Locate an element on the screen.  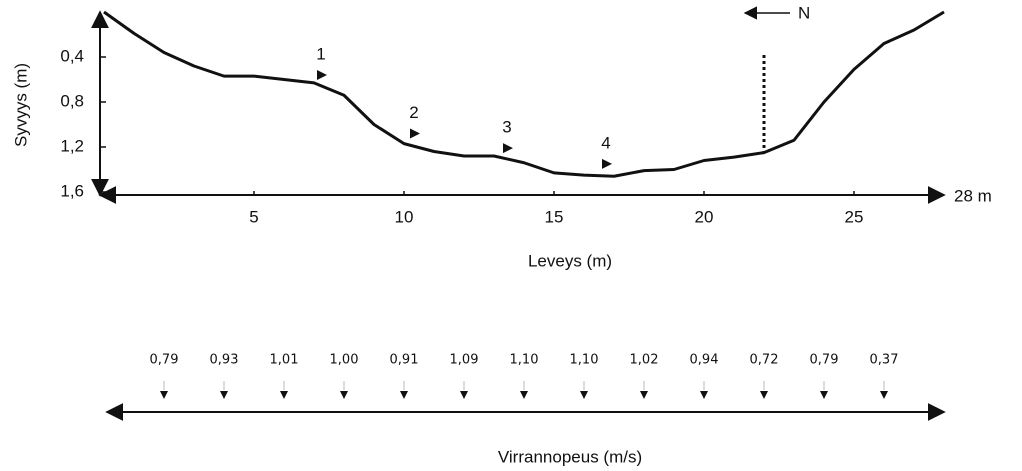
velocity-label: 0,72 is located at coordinates (764, 360).